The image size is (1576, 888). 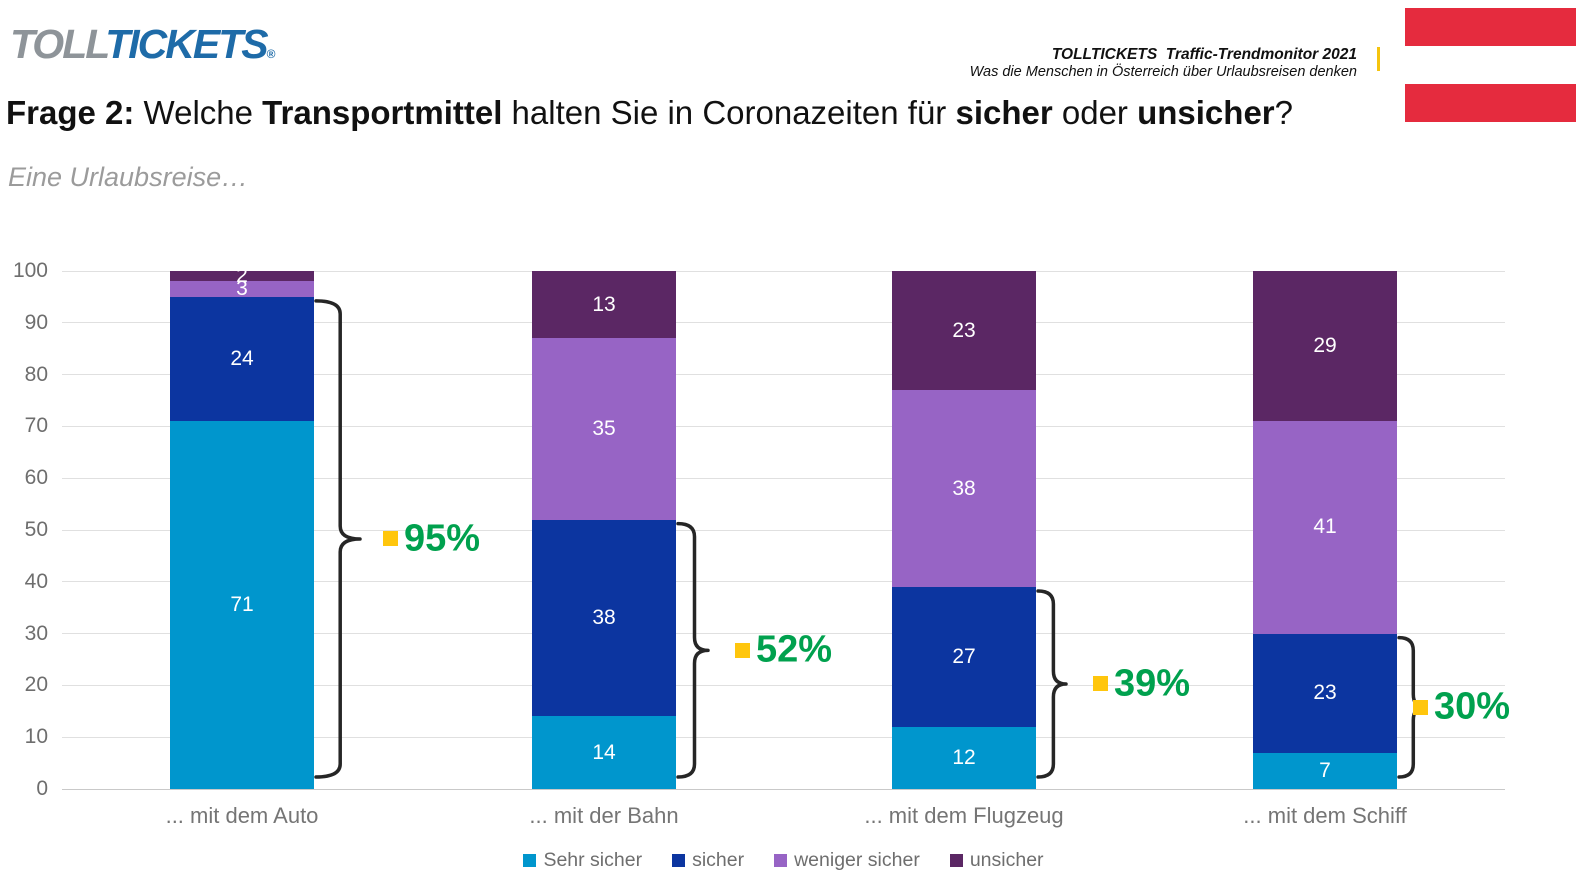 I want to click on legend-item-sicher: sicher, so click(x=708, y=860).